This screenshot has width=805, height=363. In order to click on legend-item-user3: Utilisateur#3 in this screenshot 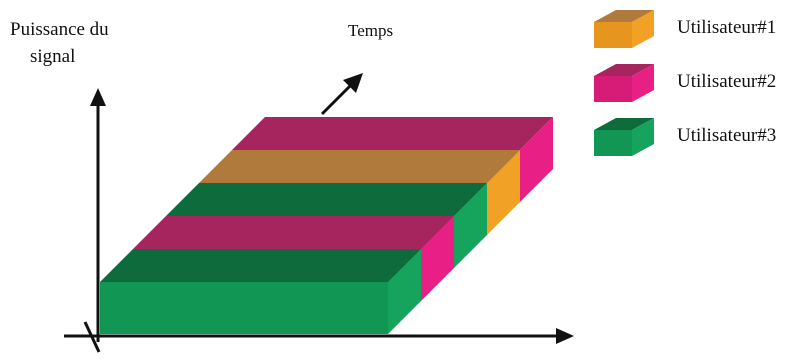, I will do `click(685, 137)`.